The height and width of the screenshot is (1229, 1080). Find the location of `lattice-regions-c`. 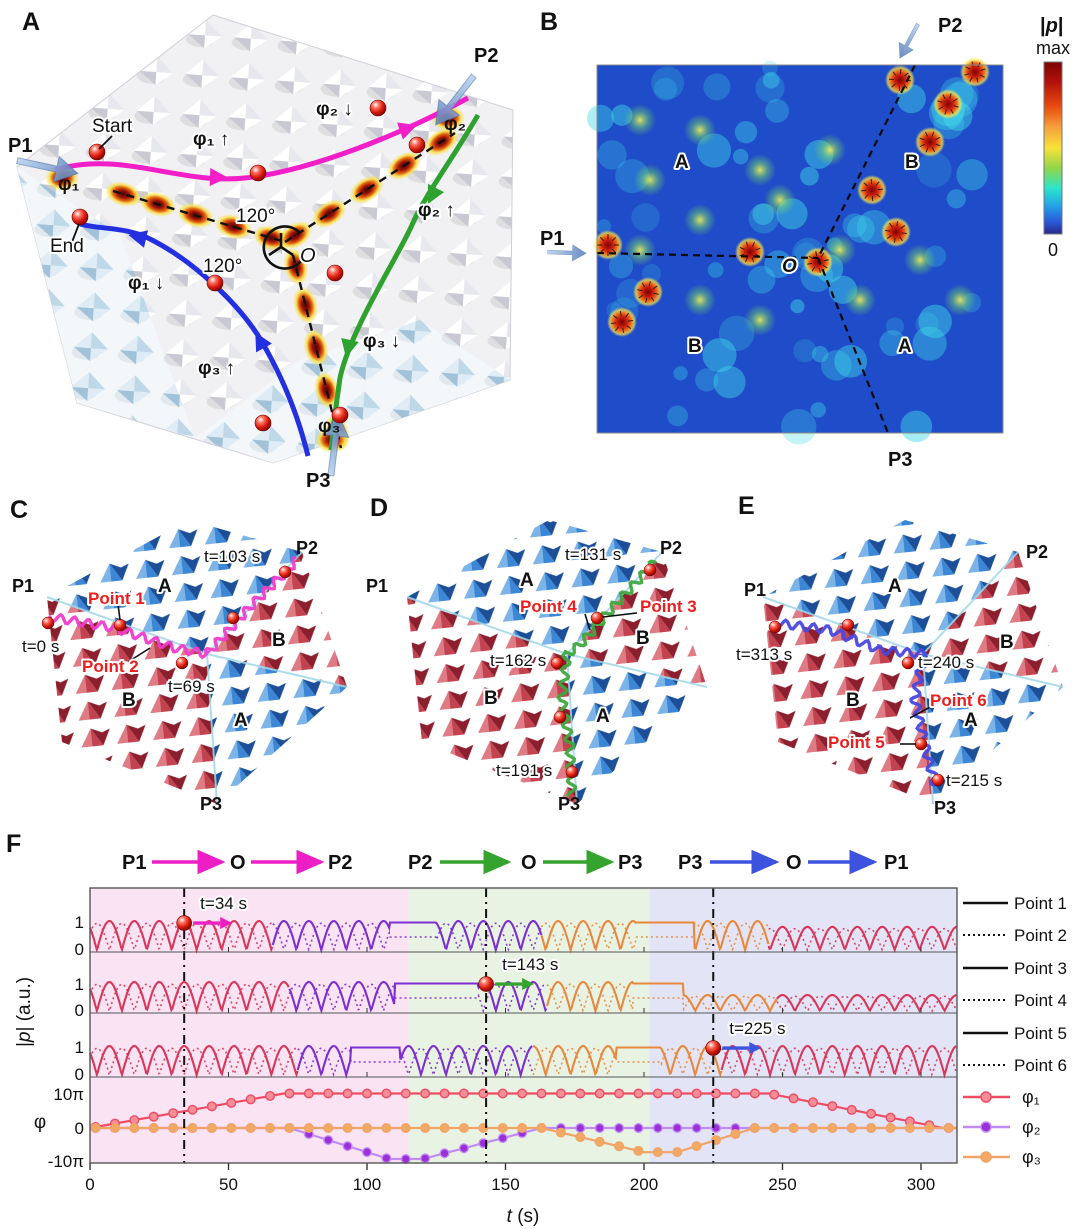

lattice-regions-c is located at coordinates (197, 662).